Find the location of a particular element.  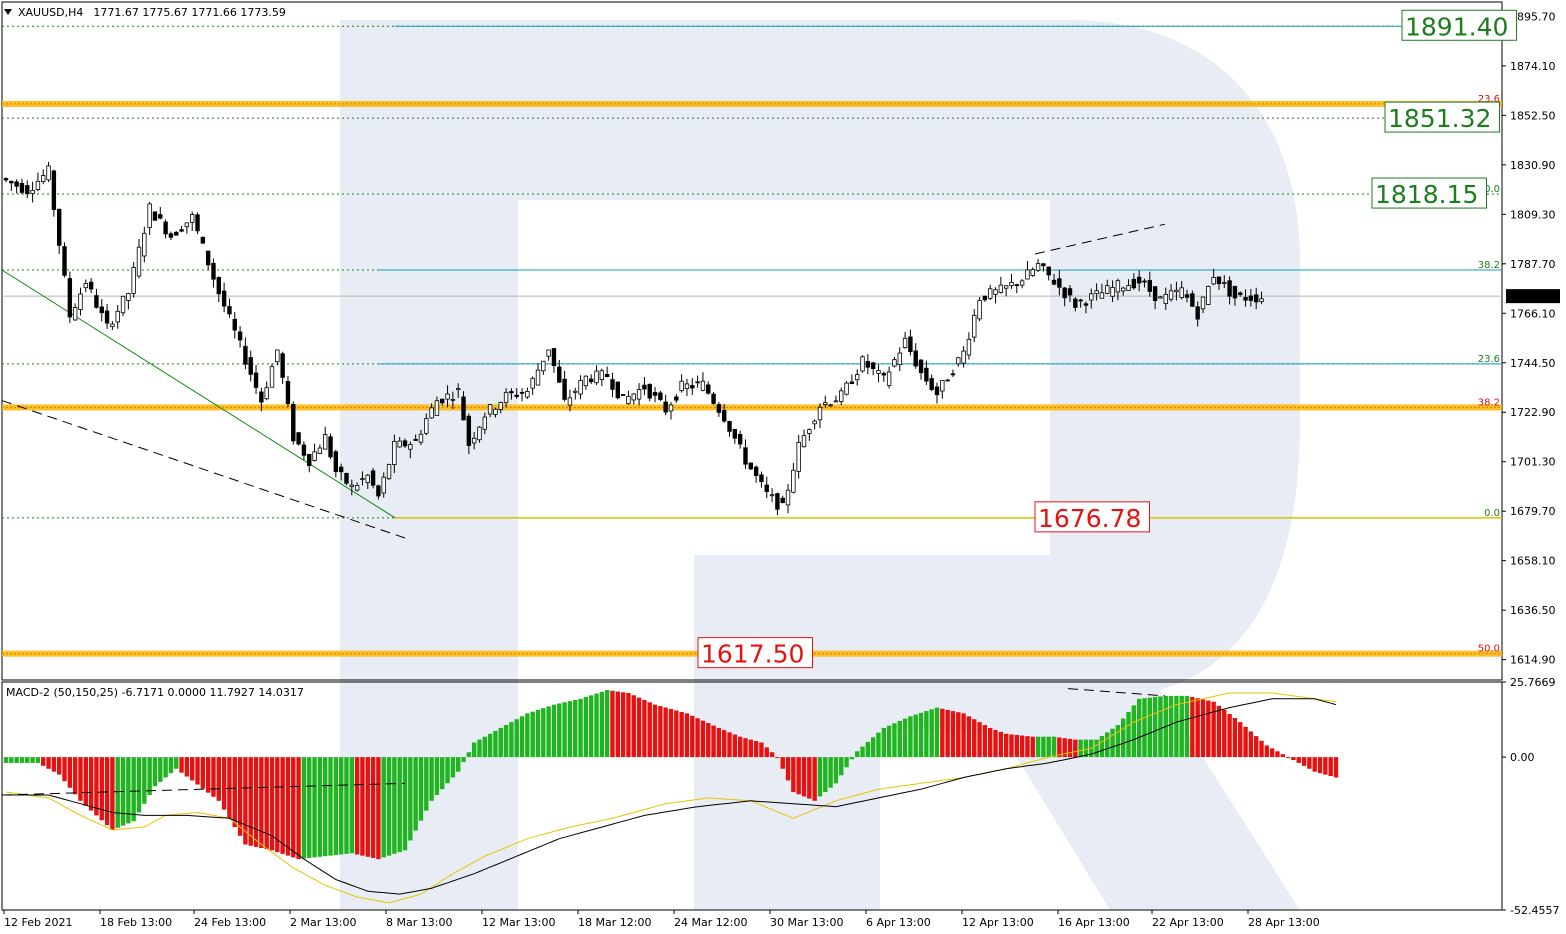

time-tick-label: 6 Apr 13:00 is located at coordinates (898, 922).